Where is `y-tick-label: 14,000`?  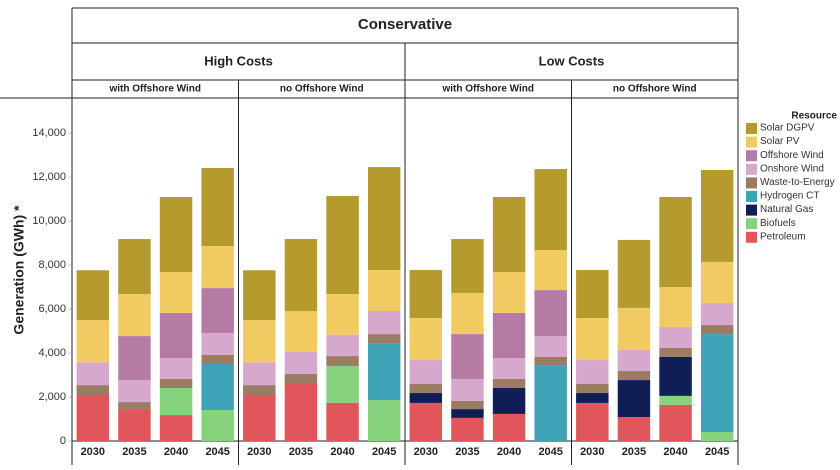
y-tick-label: 14,000 is located at coordinates (49, 133).